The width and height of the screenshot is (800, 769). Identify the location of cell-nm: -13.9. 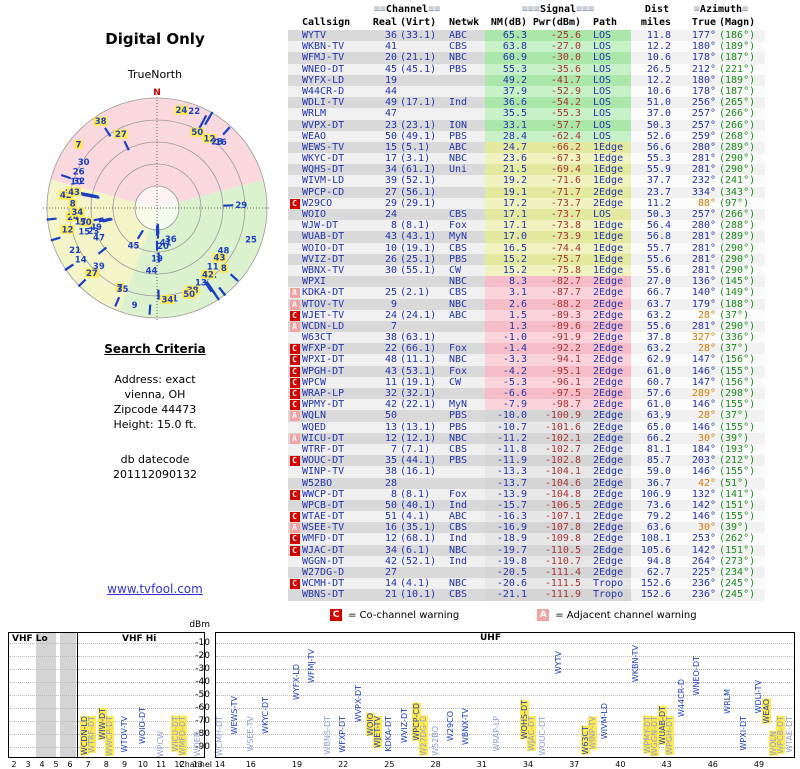
(507, 494).